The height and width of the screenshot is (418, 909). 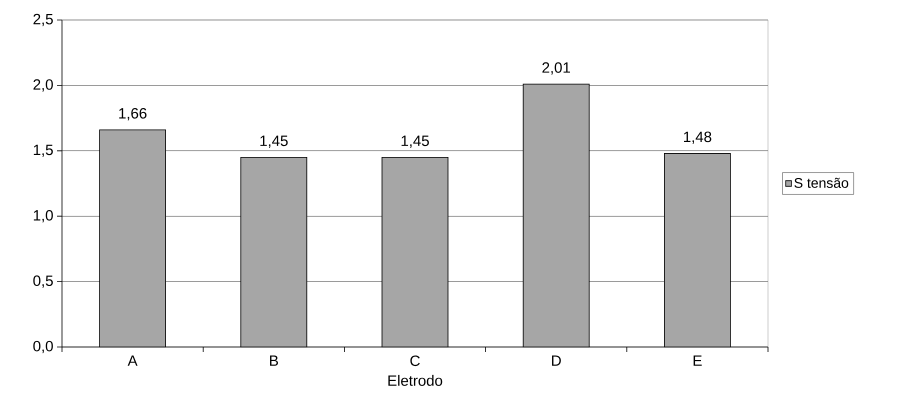 What do you see at coordinates (43, 347) in the screenshot?
I see `y-tick-label: 0,0` at bounding box center [43, 347].